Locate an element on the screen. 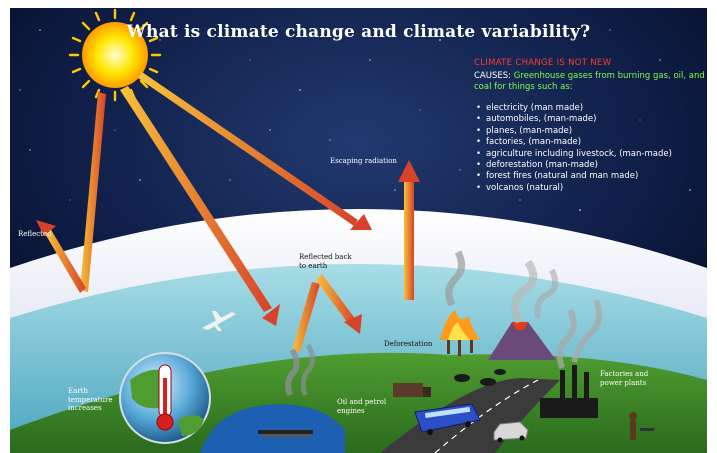 The height and width of the screenshot is (453, 717). label-earth-temperature-line1: Earth is located at coordinates (78, 391).